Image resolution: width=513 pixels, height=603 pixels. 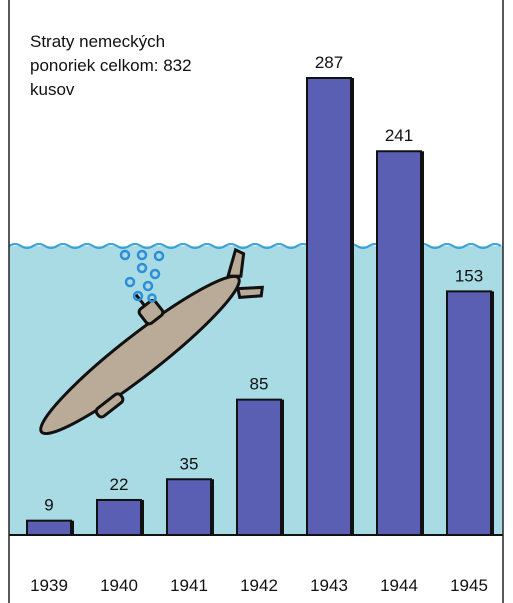 I want to click on x-tick-label: 1940, so click(x=119, y=585).